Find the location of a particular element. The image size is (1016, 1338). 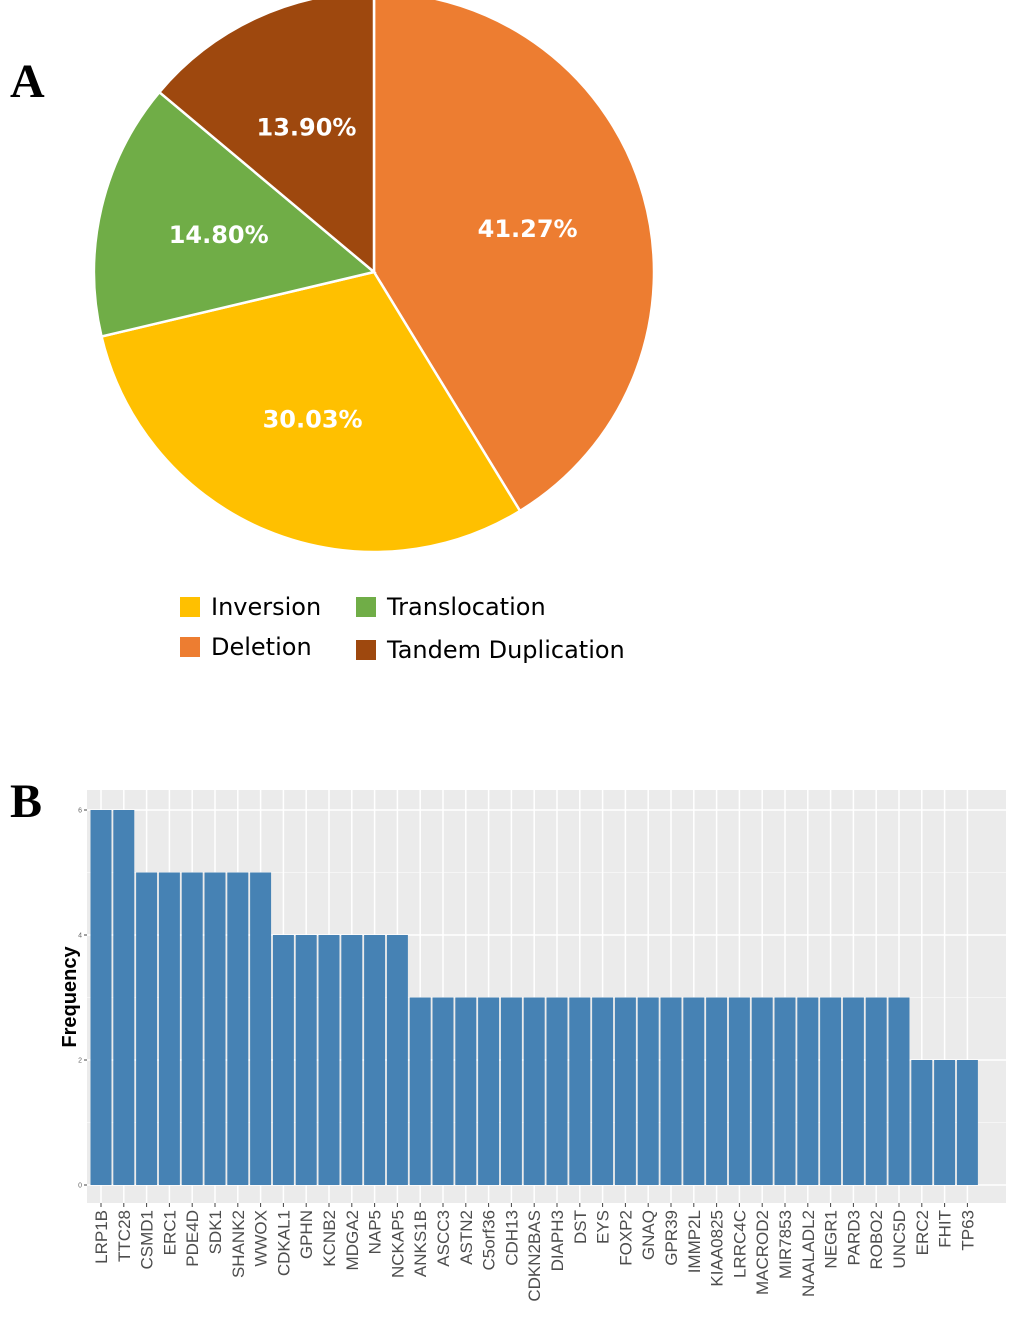

bar-nap5 is located at coordinates (375, 1060).